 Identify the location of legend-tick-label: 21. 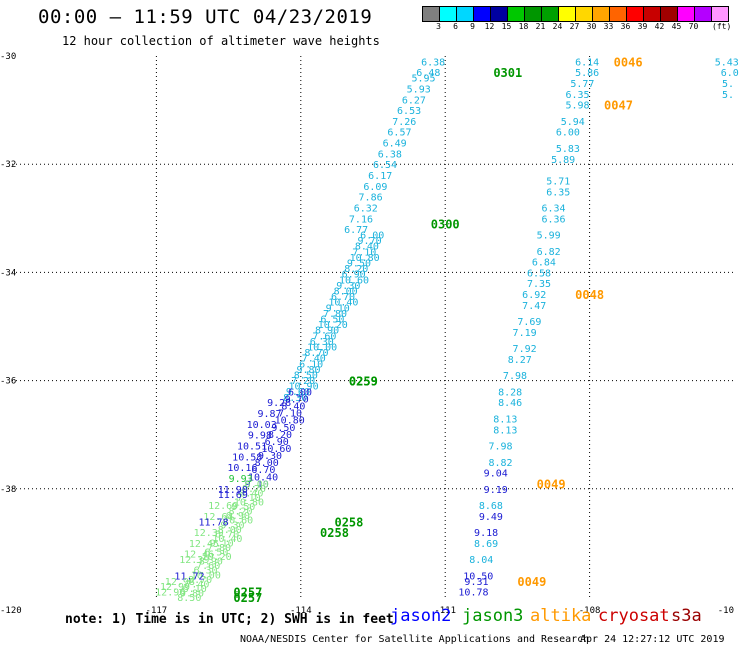
(540, 26).